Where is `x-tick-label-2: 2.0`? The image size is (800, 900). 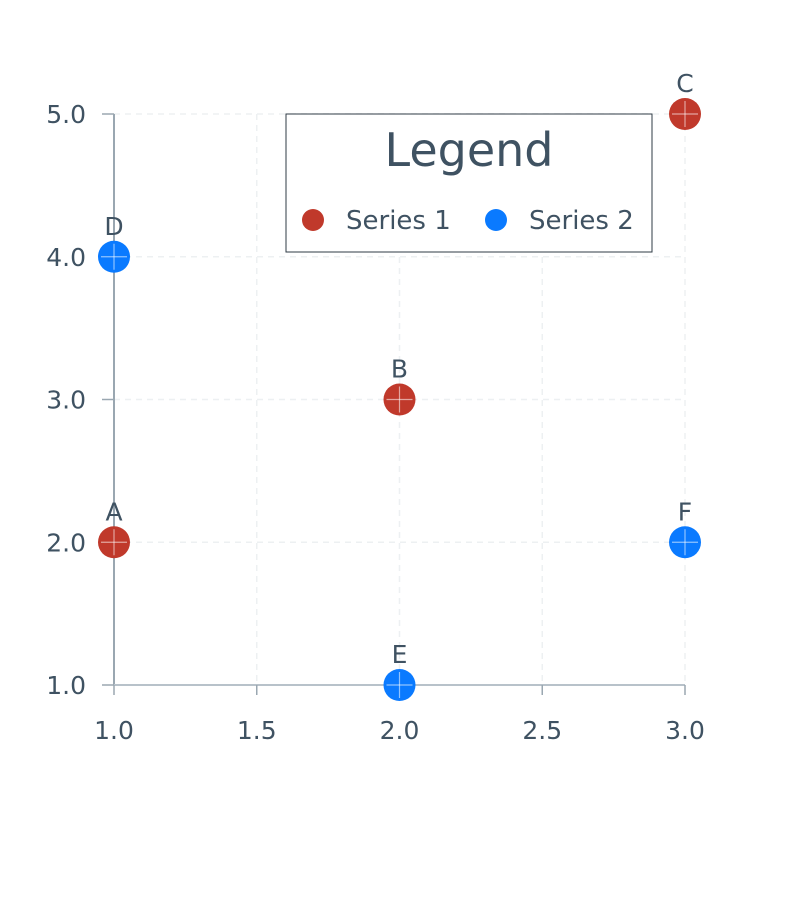
x-tick-label-2: 2.0 is located at coordinates (400, 730).